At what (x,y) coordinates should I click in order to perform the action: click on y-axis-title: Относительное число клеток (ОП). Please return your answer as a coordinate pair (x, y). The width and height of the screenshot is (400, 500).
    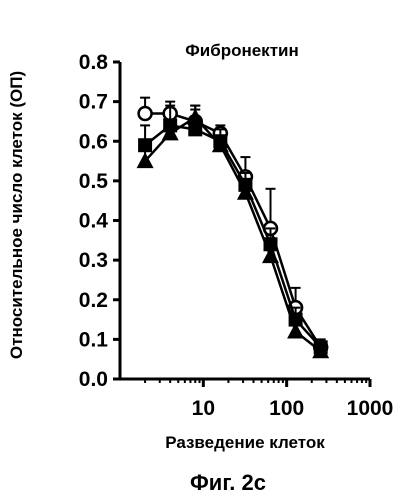
    Looking at the image, I should click on (16, 215).